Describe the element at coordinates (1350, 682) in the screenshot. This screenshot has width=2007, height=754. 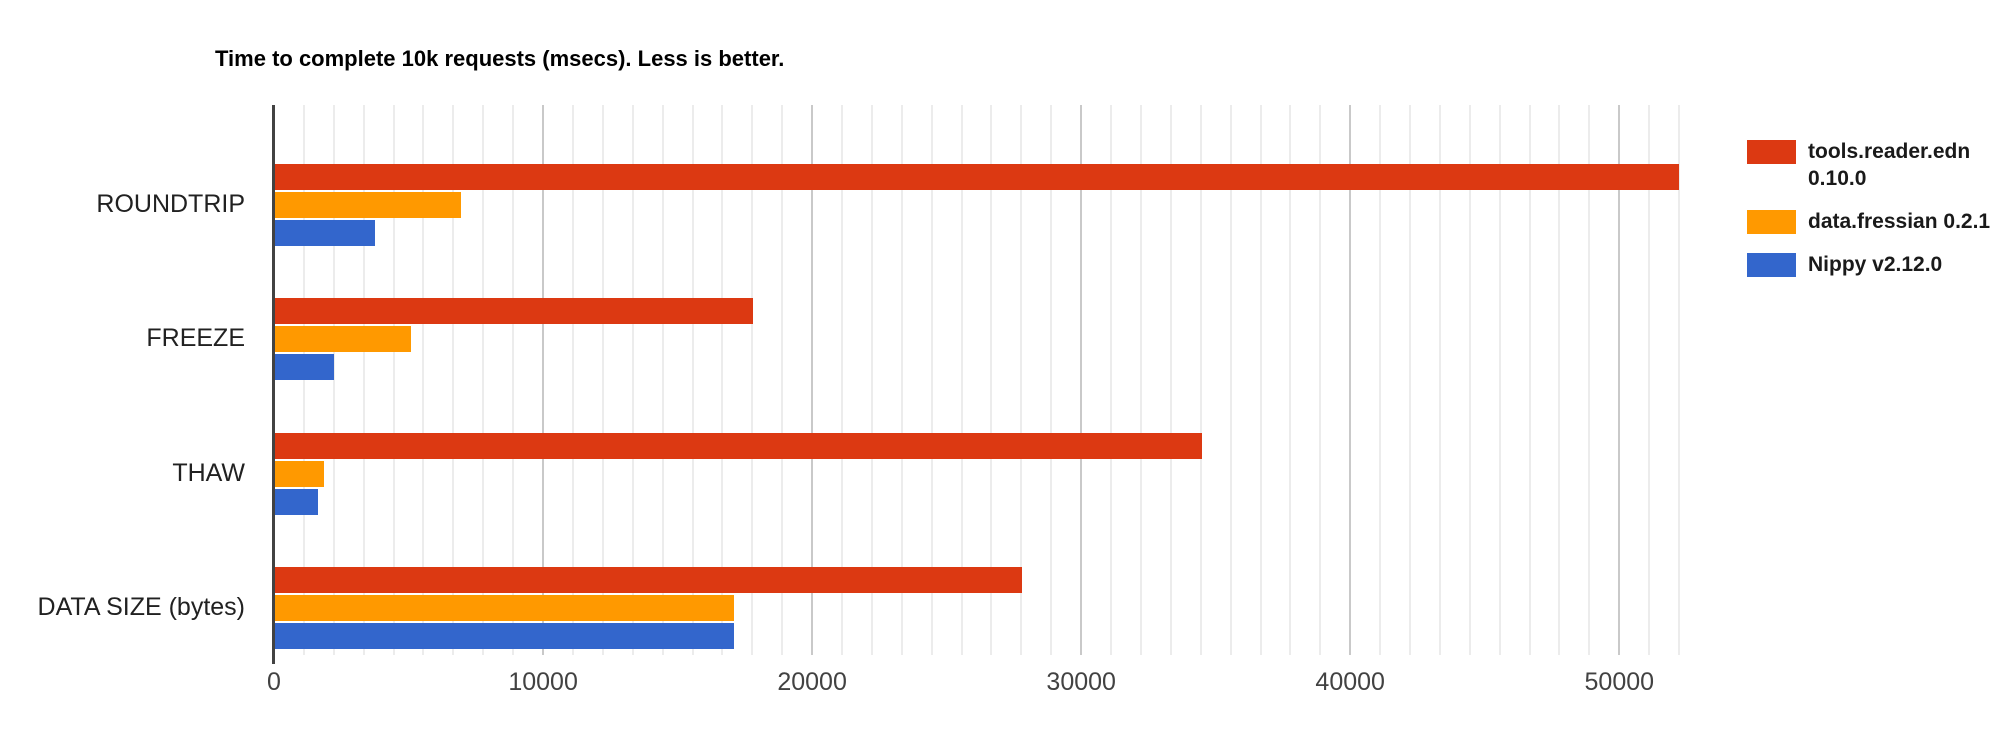
I see `x-tick-label: 40000` at that location.